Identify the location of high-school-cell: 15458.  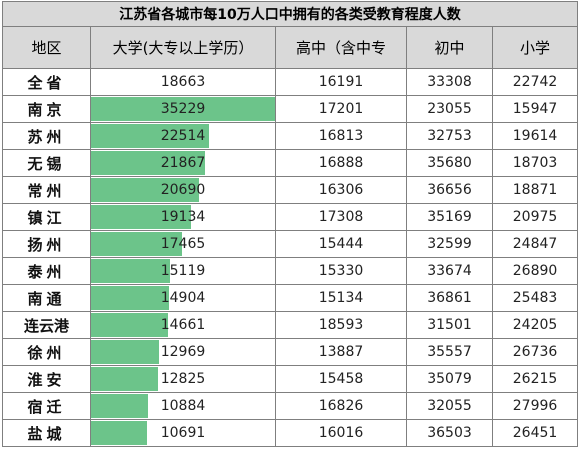
(341, 379).